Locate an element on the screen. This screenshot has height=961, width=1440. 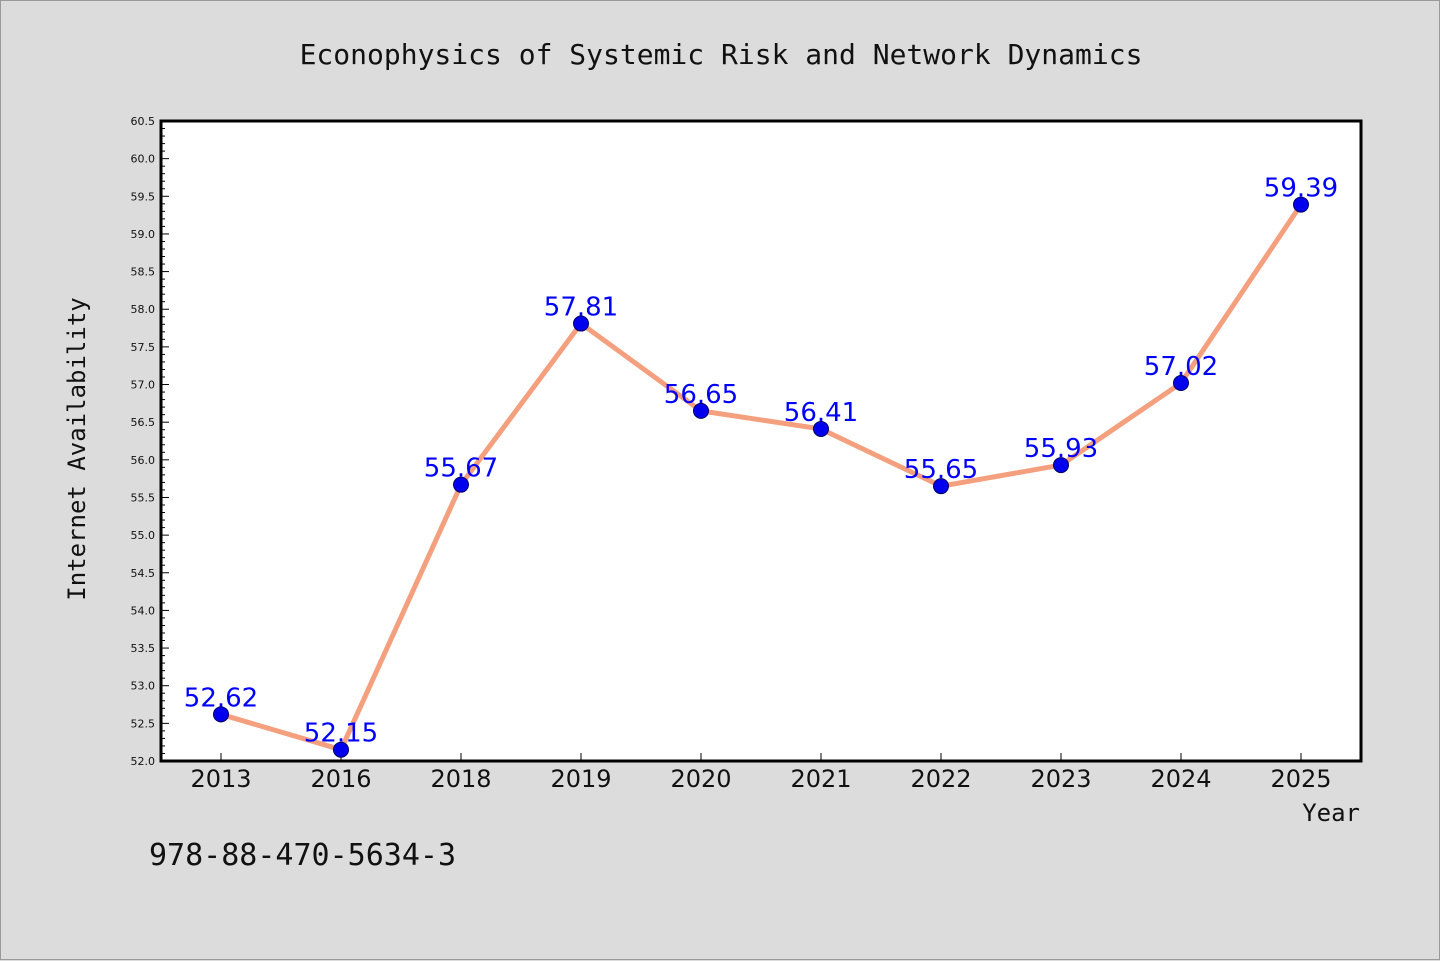
y-tick-label: 56.5 is located at coordinates (143, 422).